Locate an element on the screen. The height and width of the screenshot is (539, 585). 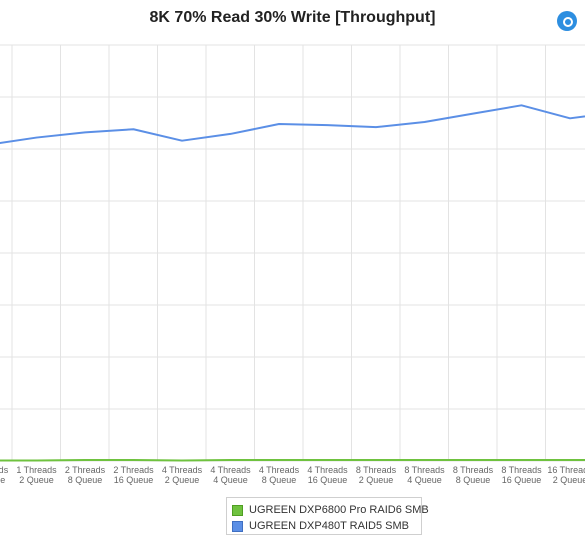
legend-label-series-1: UGREEN DXP6800 Pro RAID6 SMB is located at coordinates (339, 510).